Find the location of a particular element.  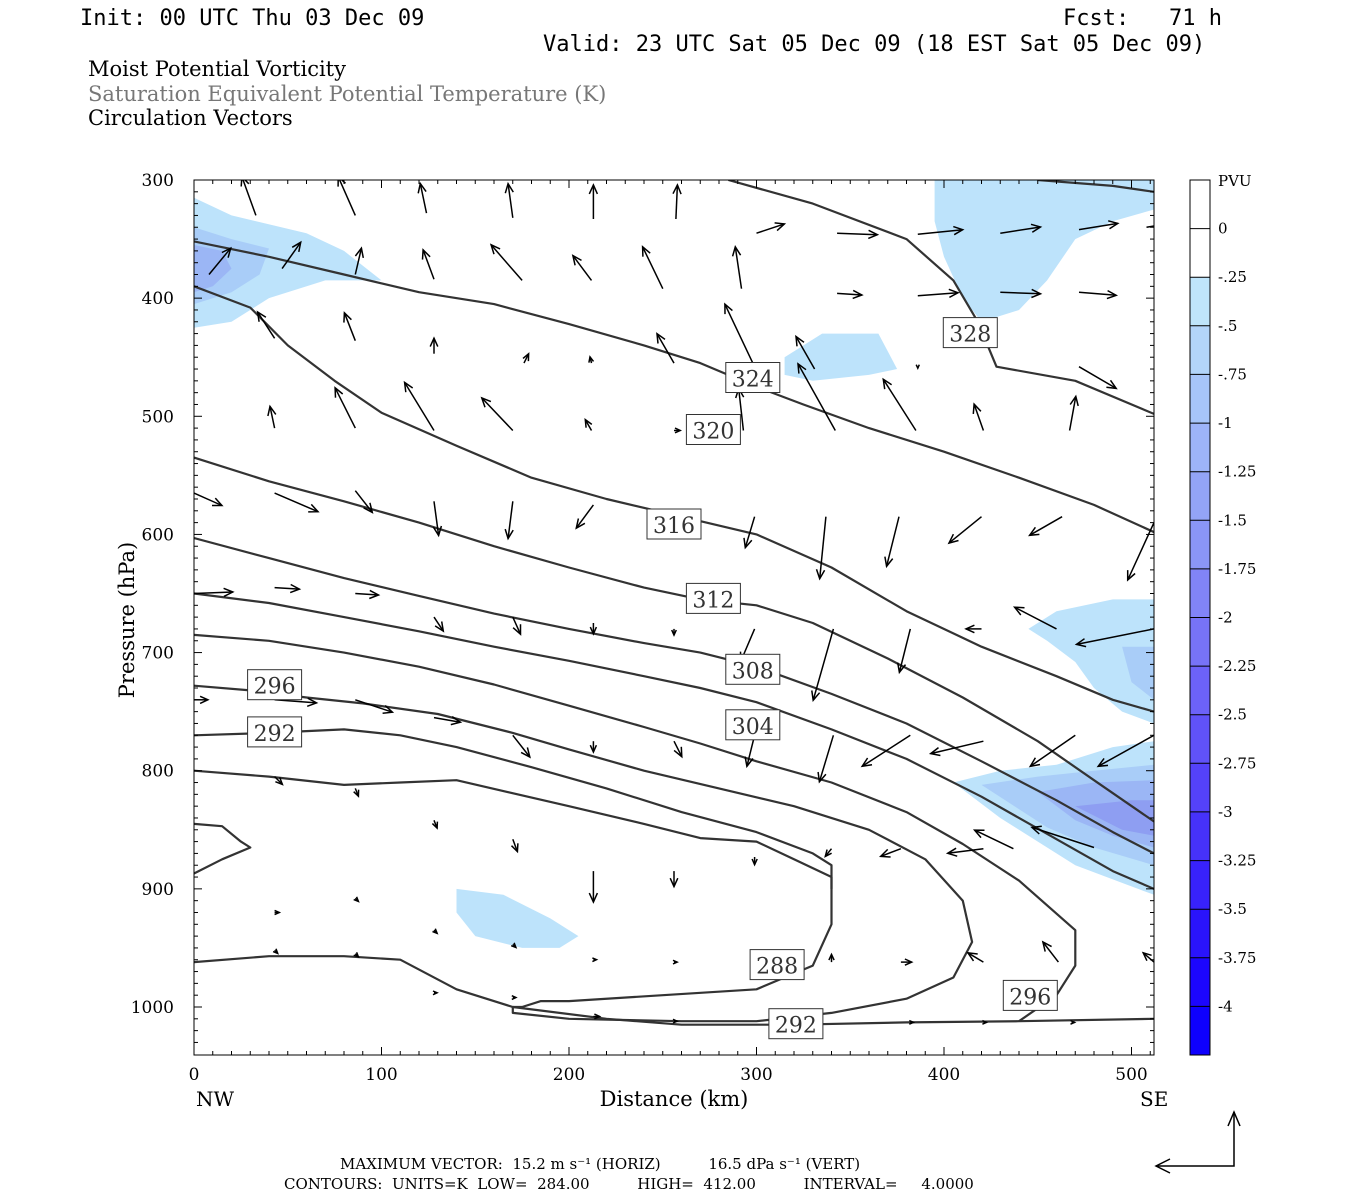

colorbar-label: -3.5 is located at coordinates (1232, 909).